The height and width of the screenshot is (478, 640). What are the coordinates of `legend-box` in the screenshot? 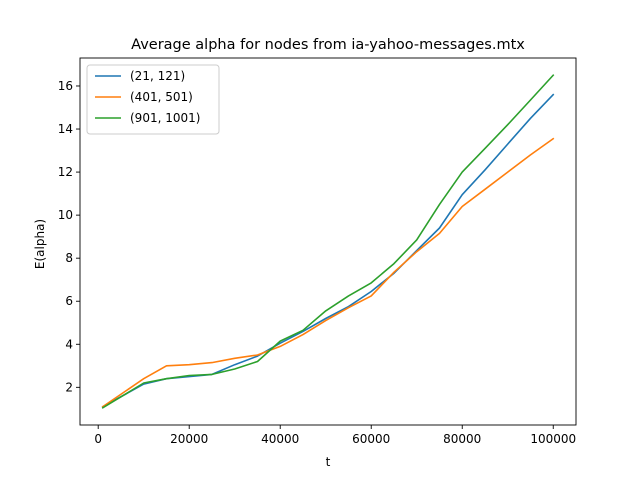 It's located at (153, 99).